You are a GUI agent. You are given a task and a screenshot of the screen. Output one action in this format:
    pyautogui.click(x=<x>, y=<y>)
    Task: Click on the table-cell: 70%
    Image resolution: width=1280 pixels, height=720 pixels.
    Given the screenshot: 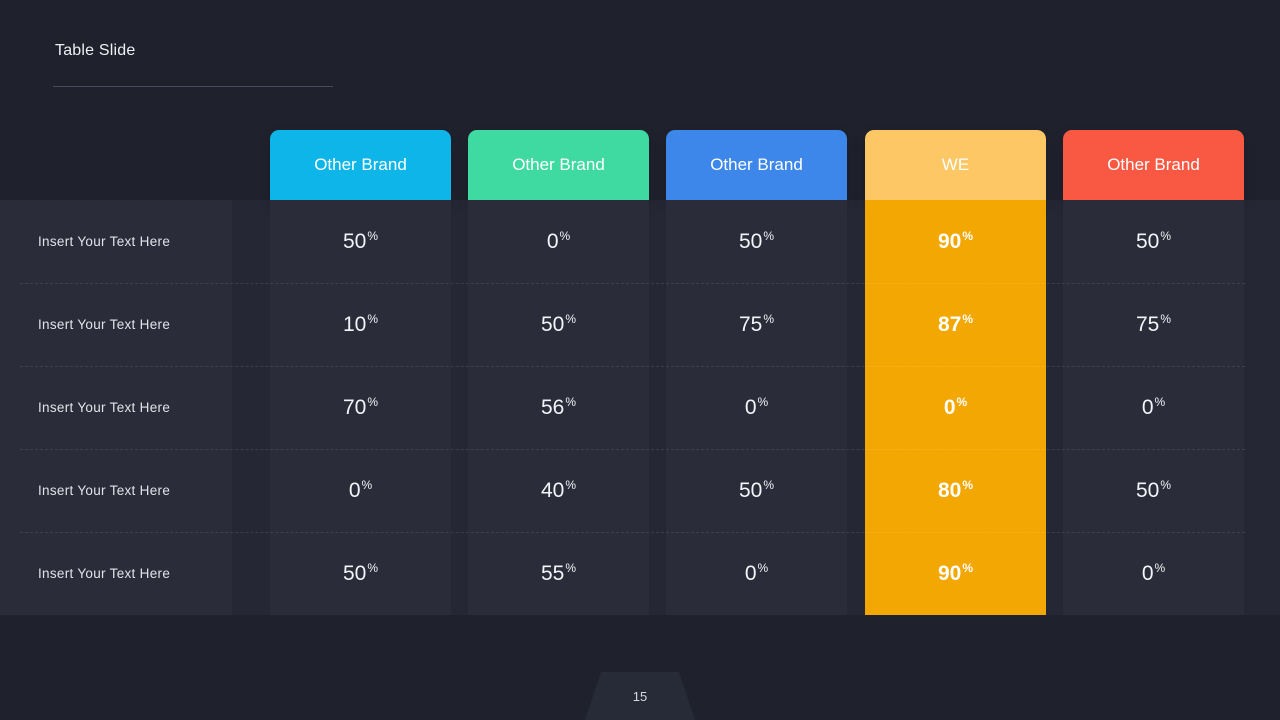 What is the action you would take?
    pyautogui.click(x=360, y=406)
    